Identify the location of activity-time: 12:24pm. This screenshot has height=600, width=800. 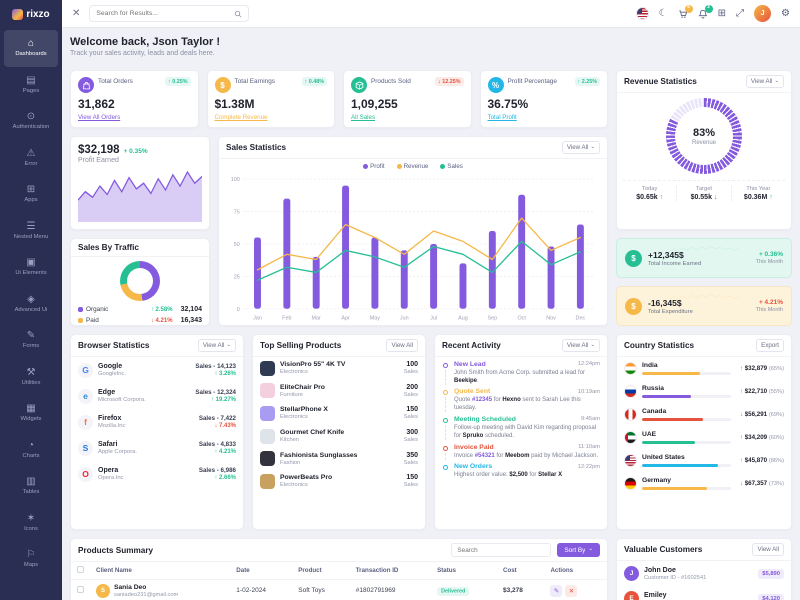
(588, 364).